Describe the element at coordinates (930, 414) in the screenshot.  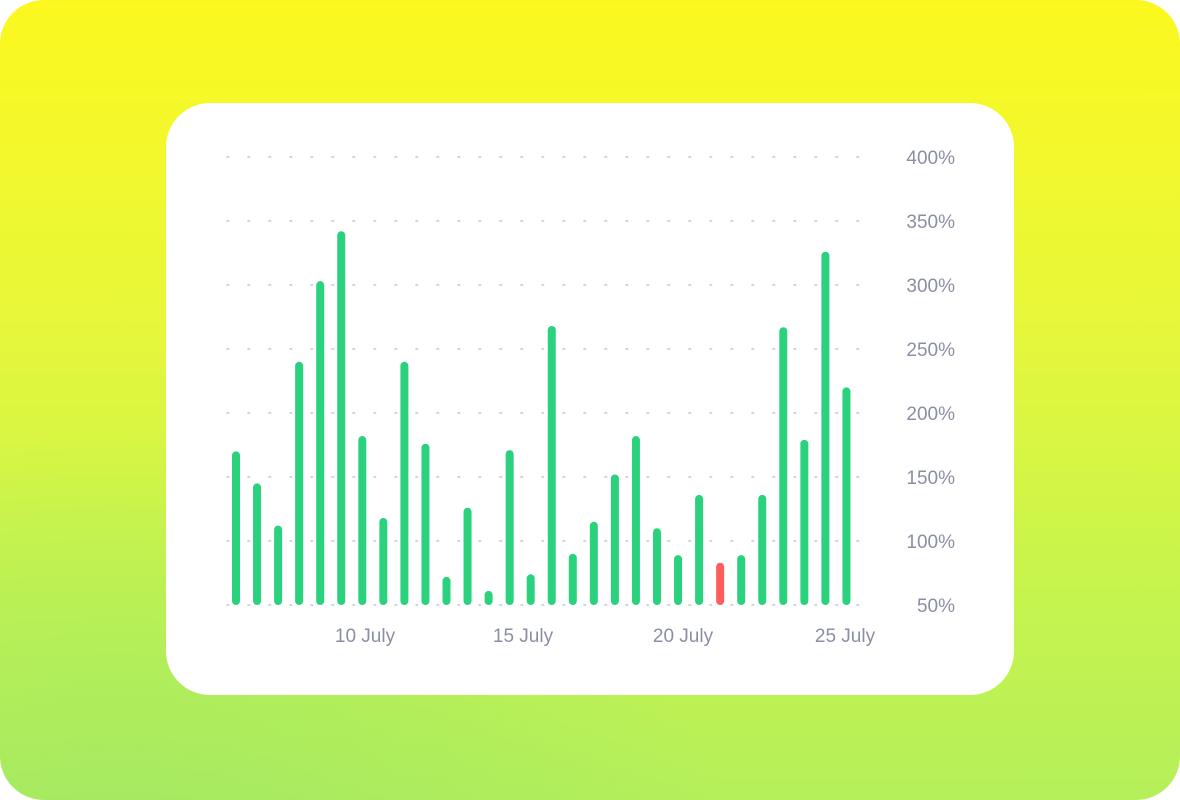
I see `y-tick-label: 200%` at that location.